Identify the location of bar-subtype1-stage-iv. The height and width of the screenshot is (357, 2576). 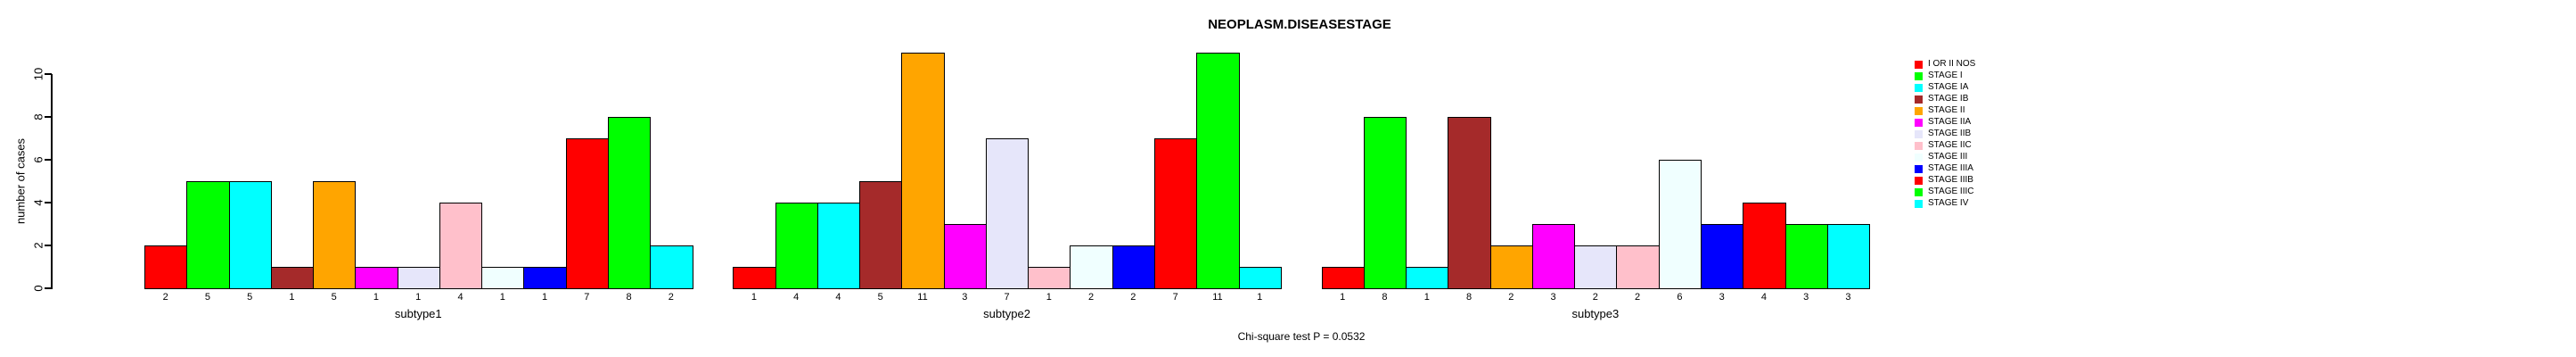
(671, 267).